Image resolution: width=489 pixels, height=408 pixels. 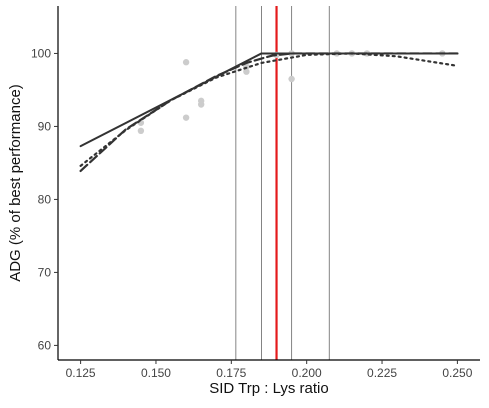 What do you see at coordinates (45, 199) in the screenshot?
I see `y-tick-label-2: 80` at bounding box center [45, 199].